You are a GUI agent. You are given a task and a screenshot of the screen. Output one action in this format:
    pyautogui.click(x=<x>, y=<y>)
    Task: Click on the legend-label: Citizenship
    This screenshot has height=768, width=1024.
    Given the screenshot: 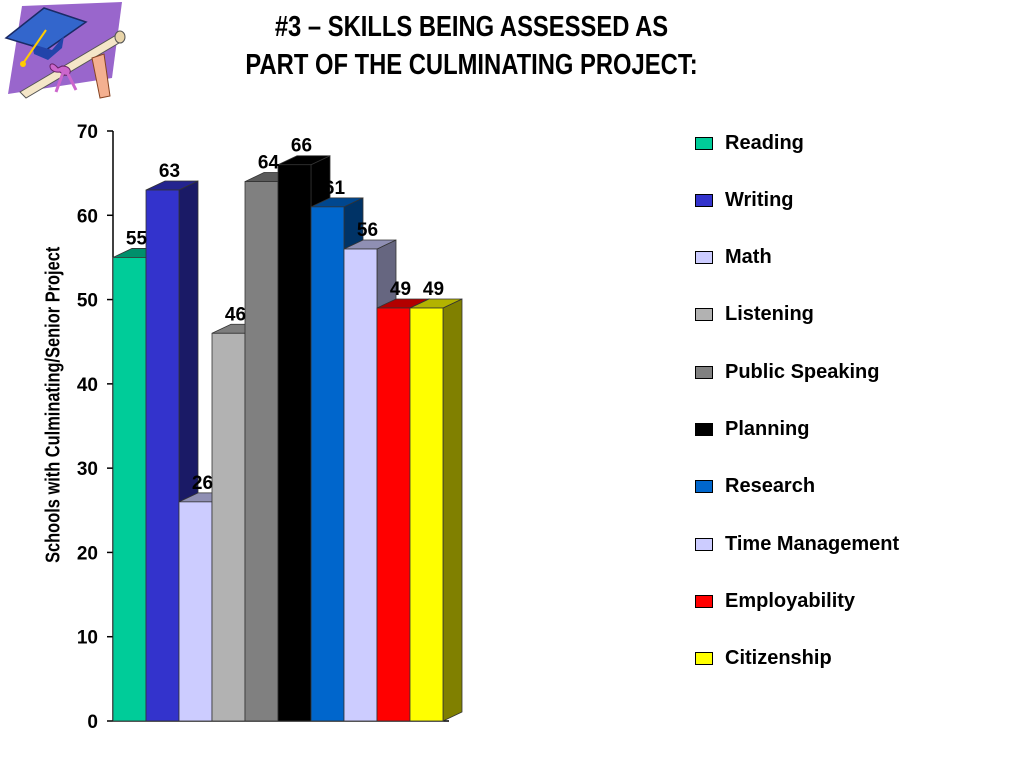 What is the action you would take?
    pyautogui.click(x=778, y=658)
    